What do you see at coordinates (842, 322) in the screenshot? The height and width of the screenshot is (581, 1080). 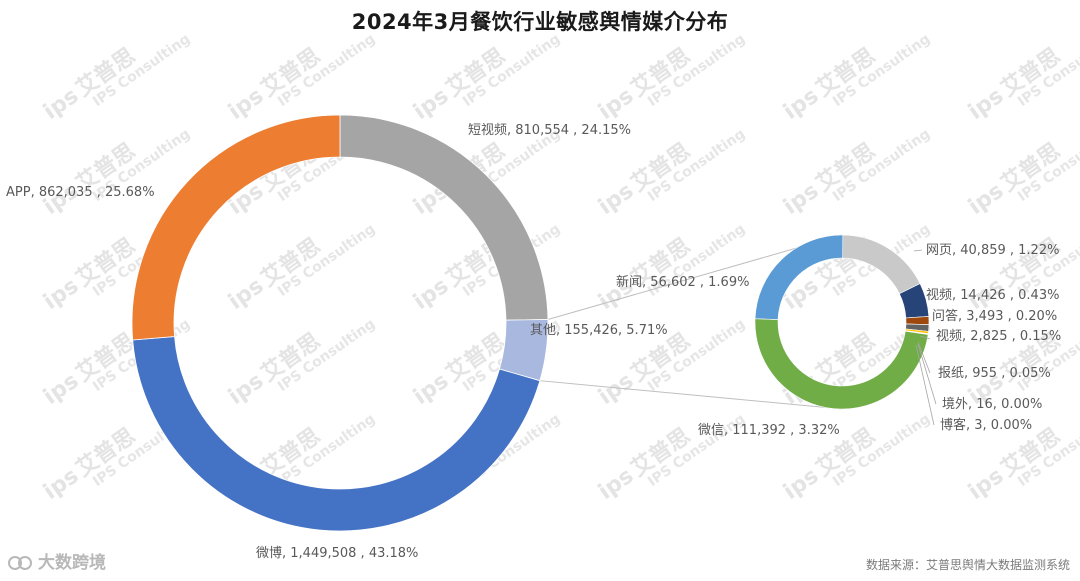 I see `breakdown-donut` at bounding box center [842, 322].